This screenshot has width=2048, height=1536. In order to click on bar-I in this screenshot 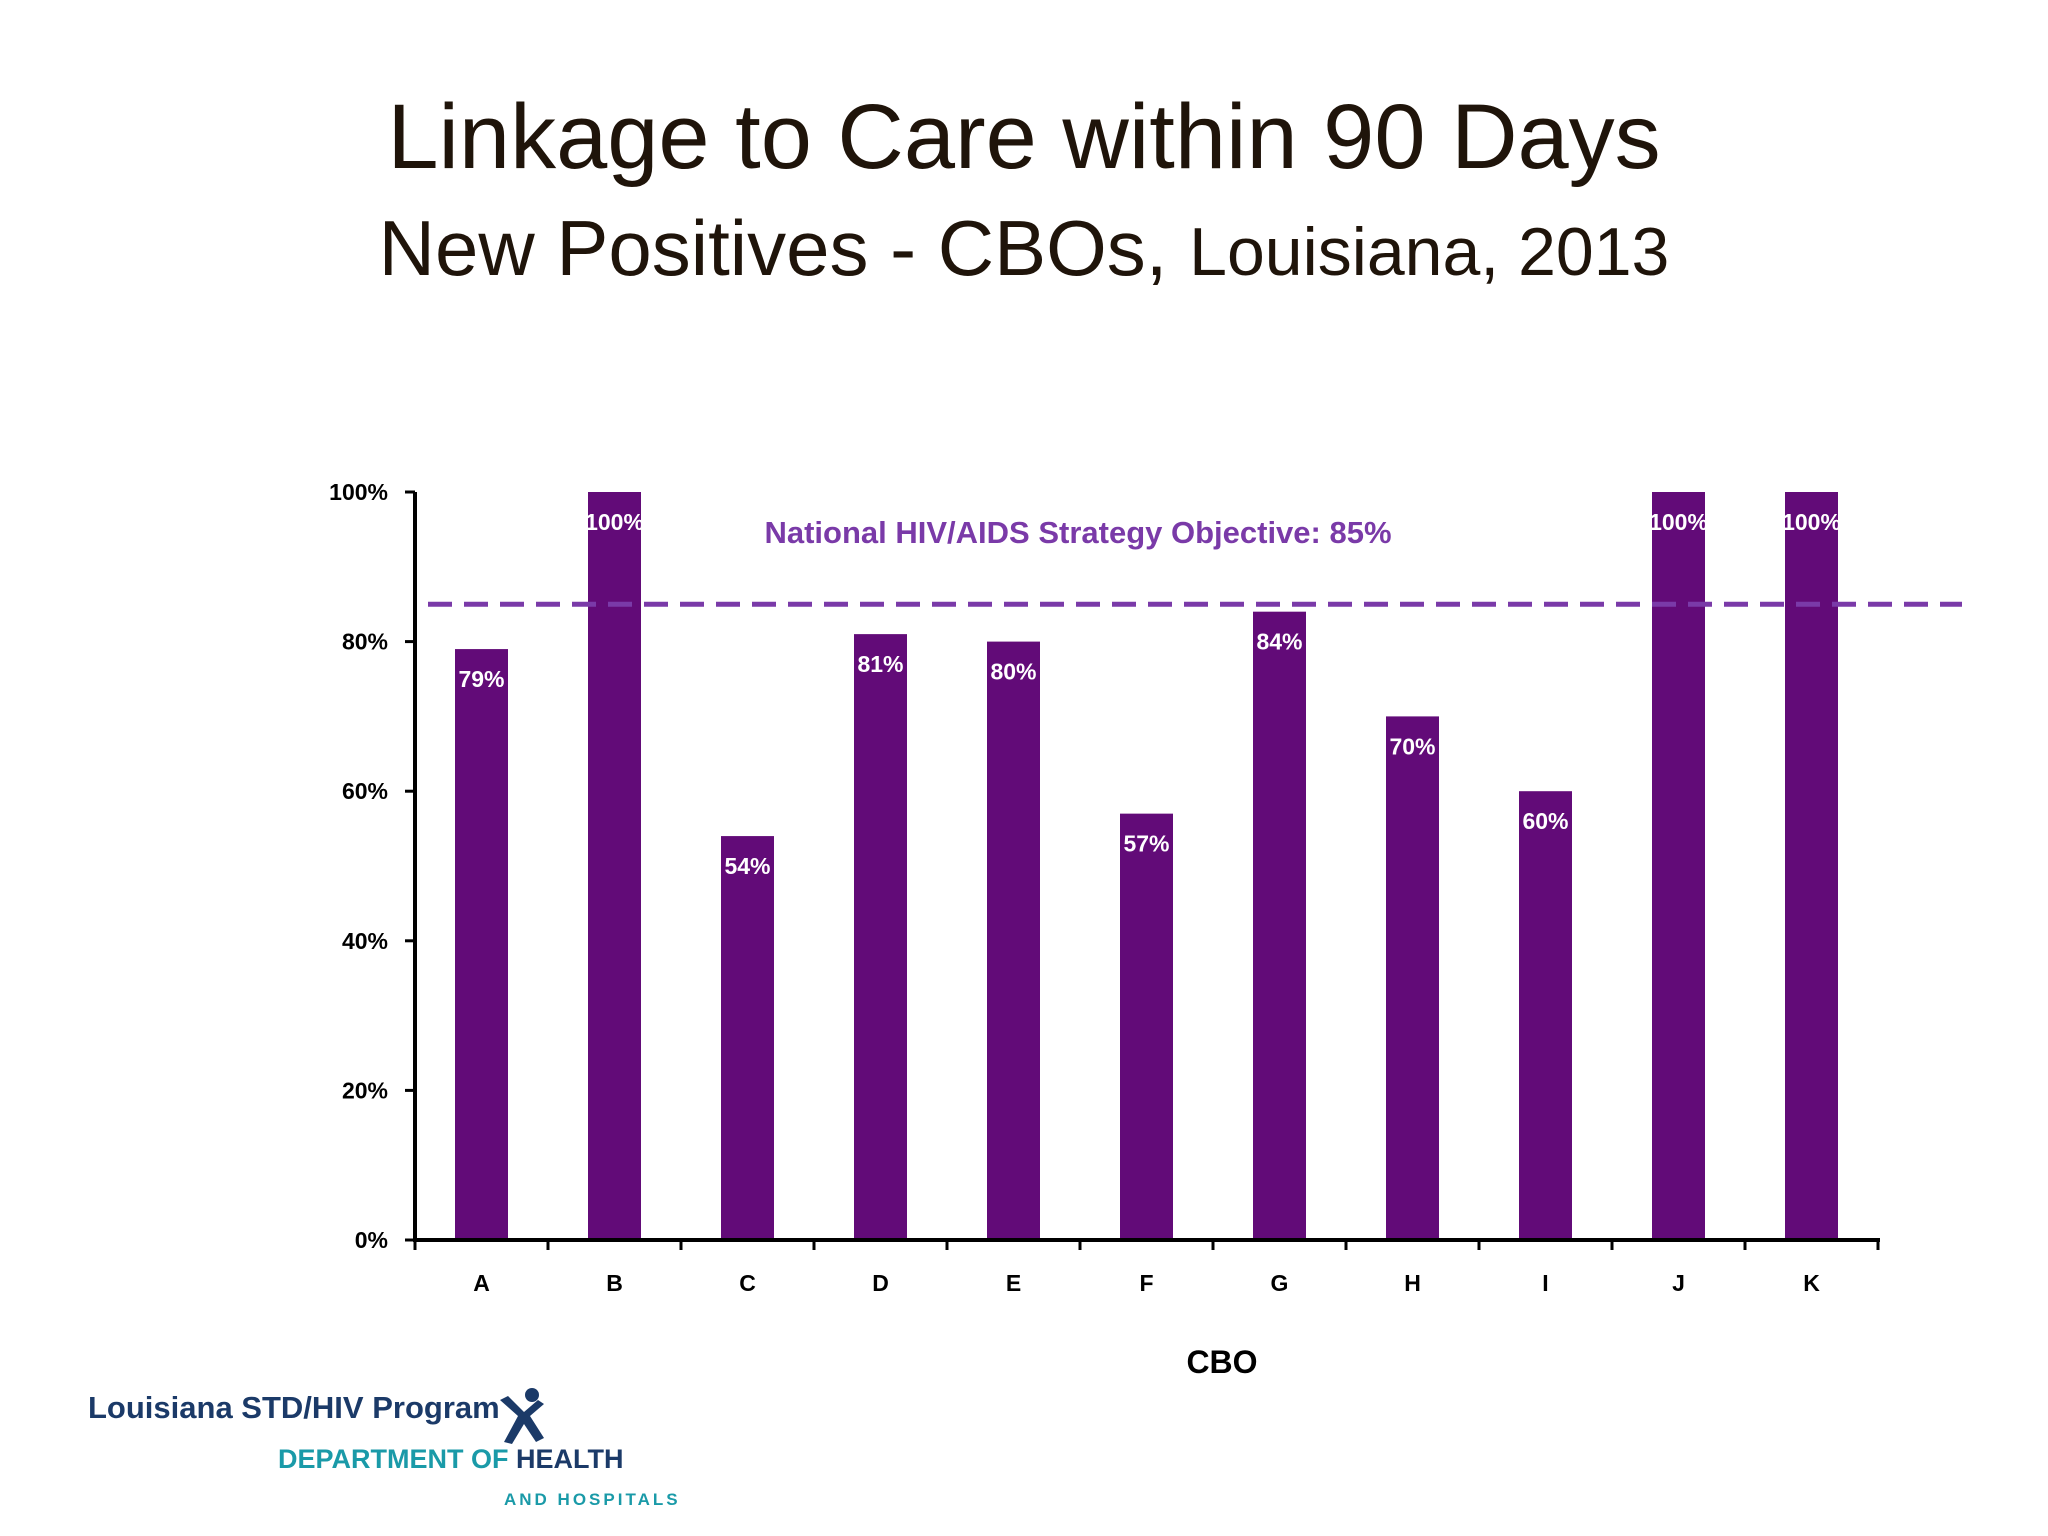, I will do `click(1545, 1015)`.